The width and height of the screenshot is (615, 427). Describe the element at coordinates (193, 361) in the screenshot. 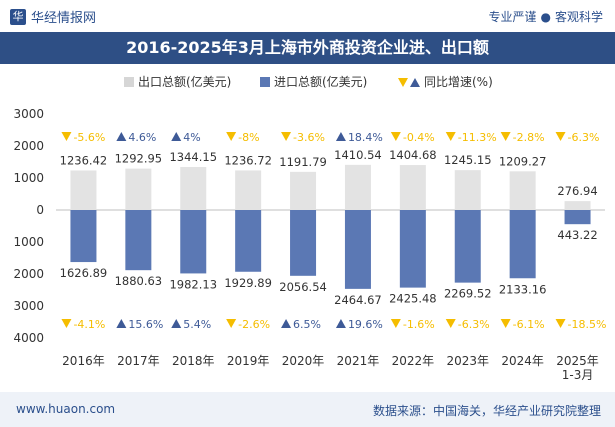

I see `x-tick-label: 2018年` at that location.